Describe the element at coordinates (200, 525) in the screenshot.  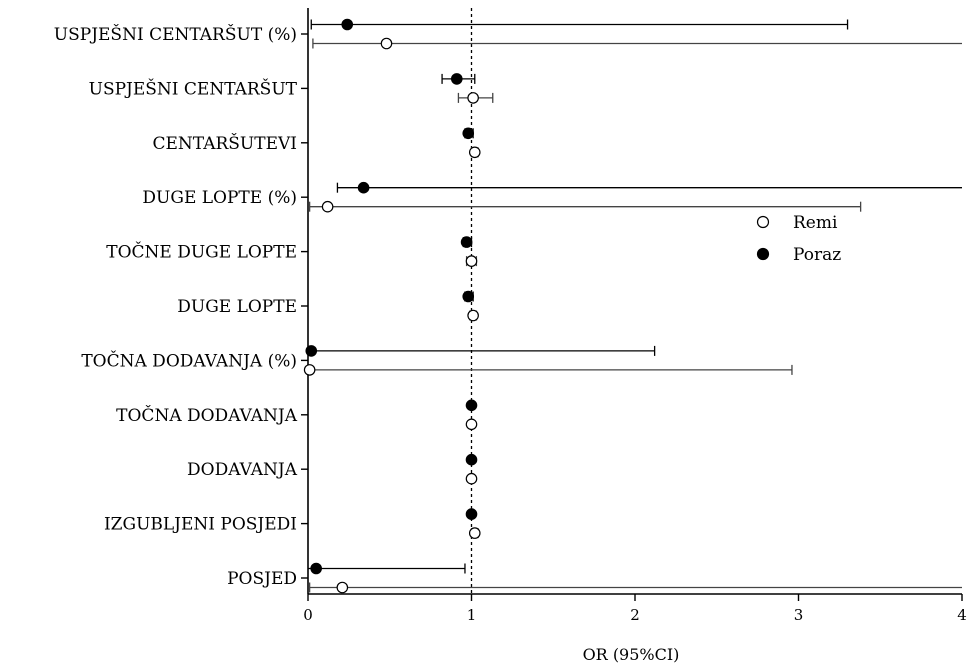
I see `category-label: IZGUBLJENI POSJEDI` at that location.